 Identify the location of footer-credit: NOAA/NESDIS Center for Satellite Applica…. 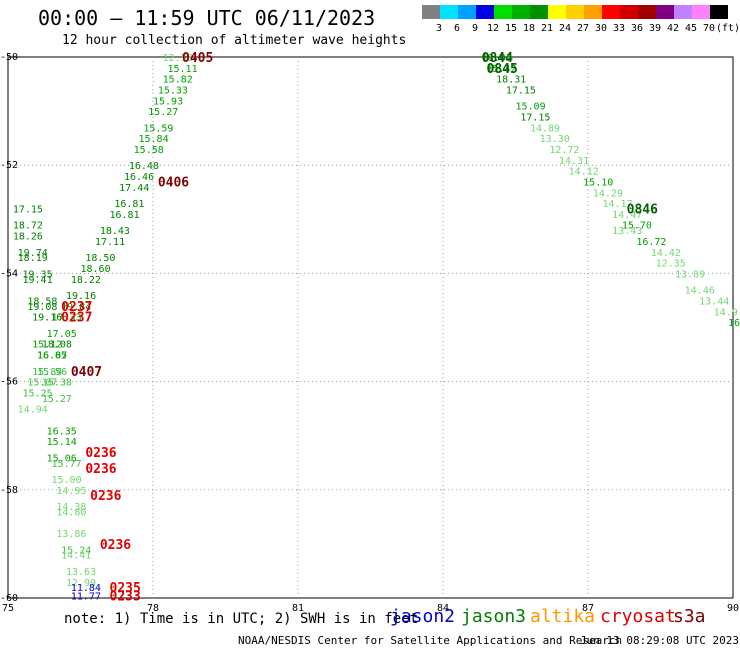
(430, 640).